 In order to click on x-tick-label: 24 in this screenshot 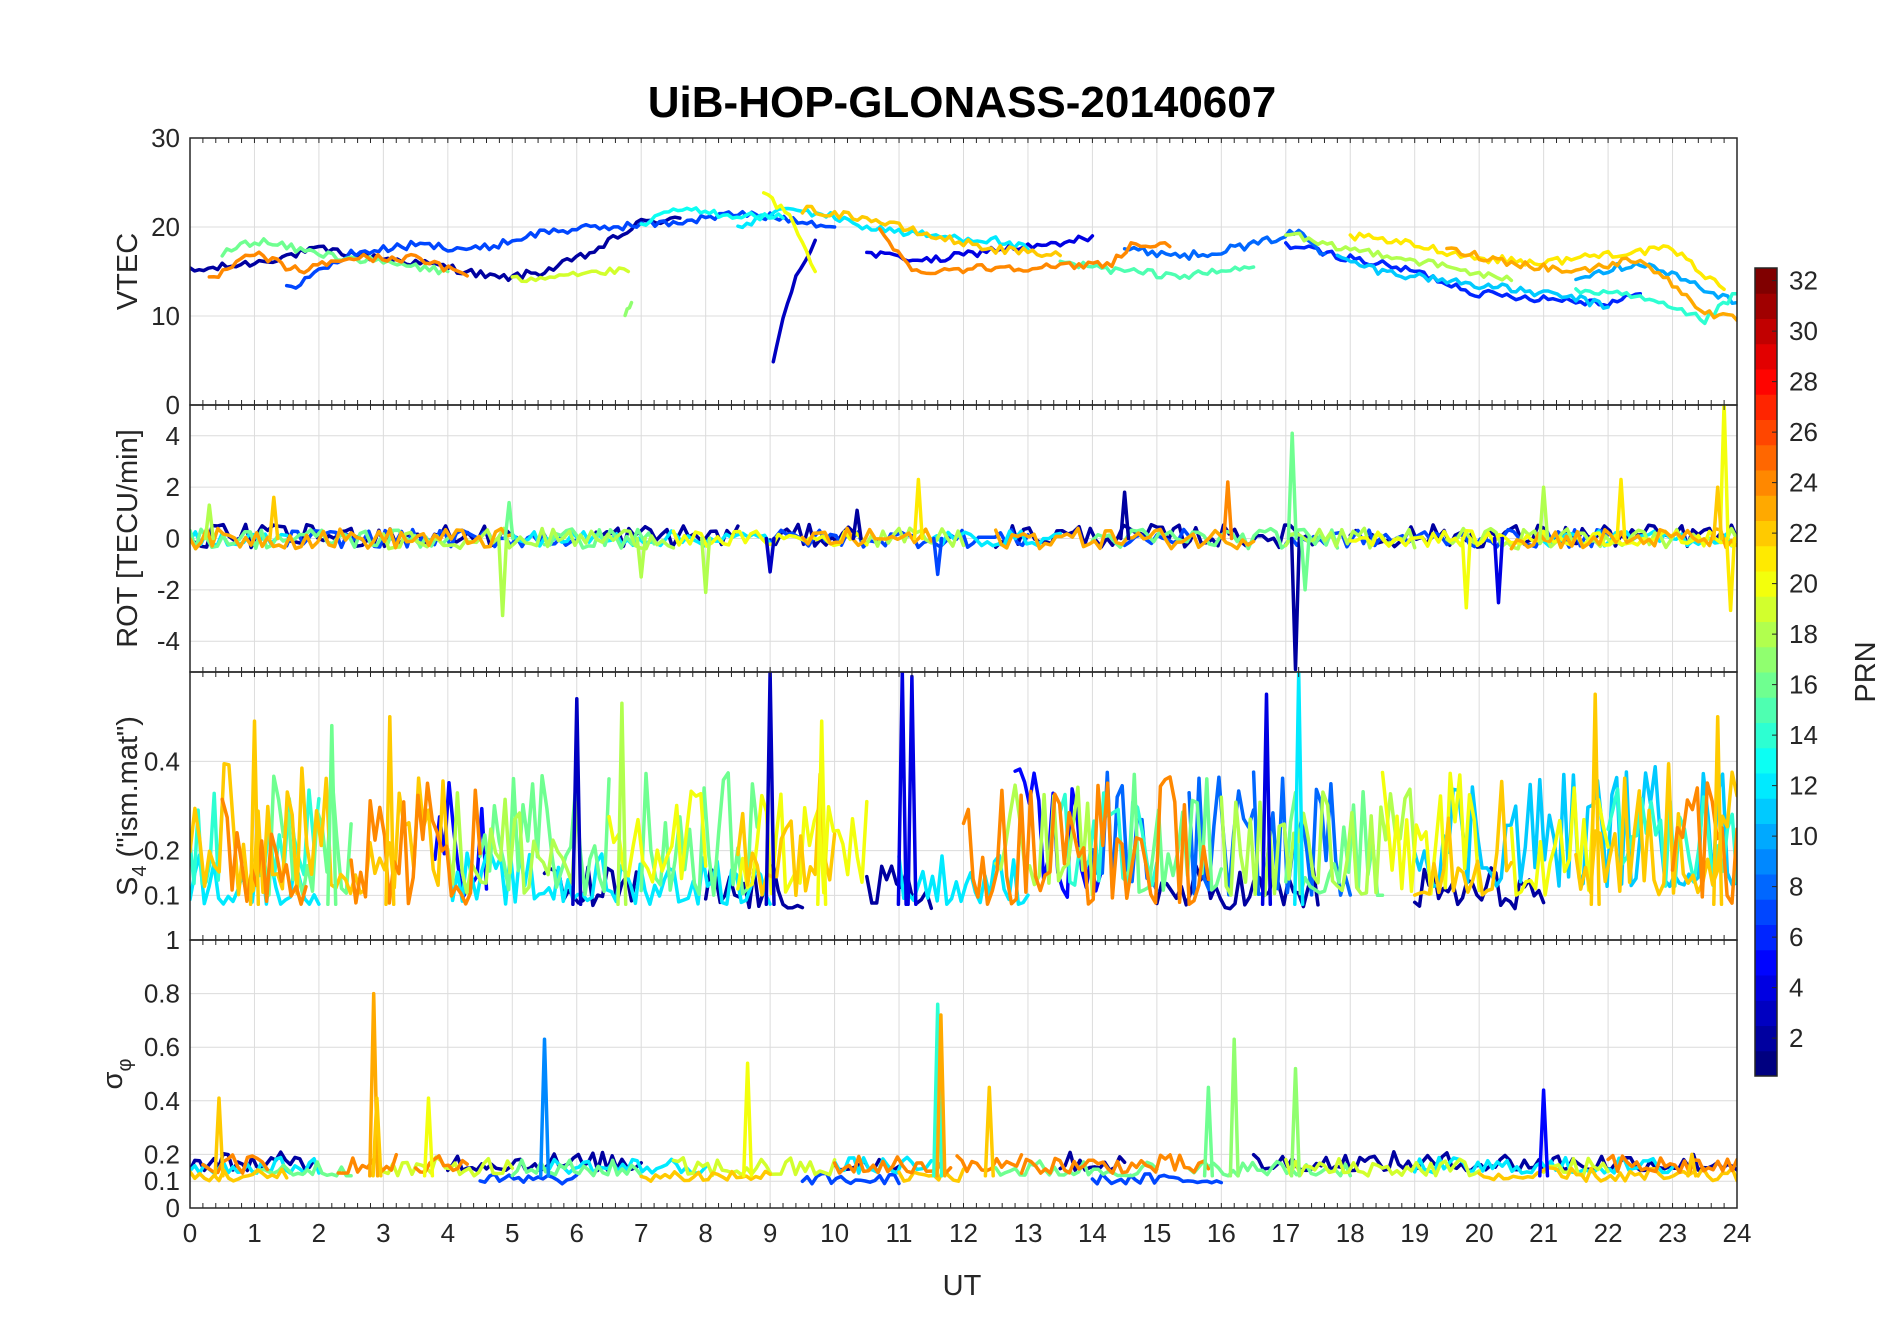, I will do `click(1737, 1233)`.